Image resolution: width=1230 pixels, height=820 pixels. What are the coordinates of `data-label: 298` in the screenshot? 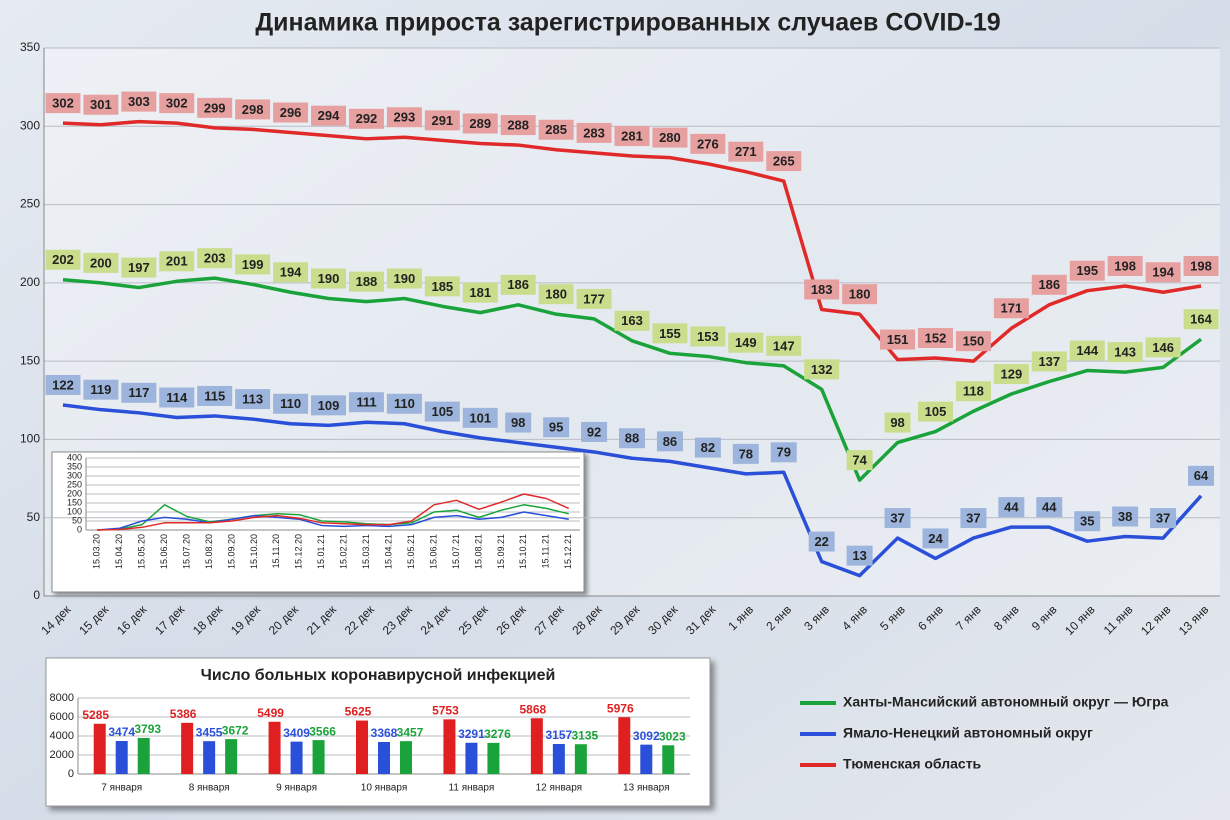 It's located at (253, 109).